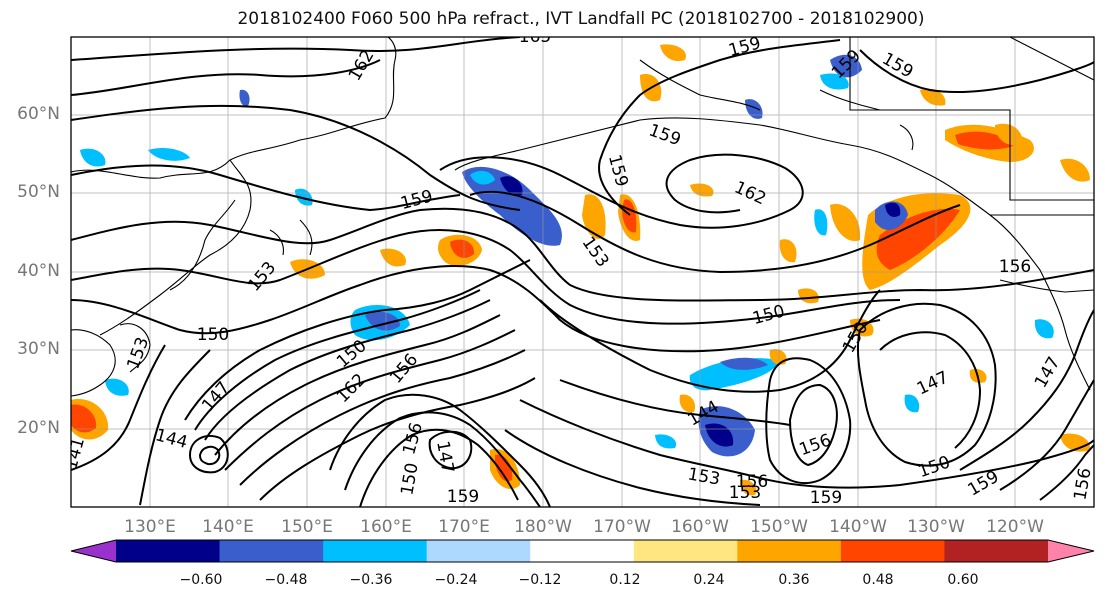  Describe the element at coordinates (464, 527) in the screenshot. I see `lon-label: 170°E` at that location.